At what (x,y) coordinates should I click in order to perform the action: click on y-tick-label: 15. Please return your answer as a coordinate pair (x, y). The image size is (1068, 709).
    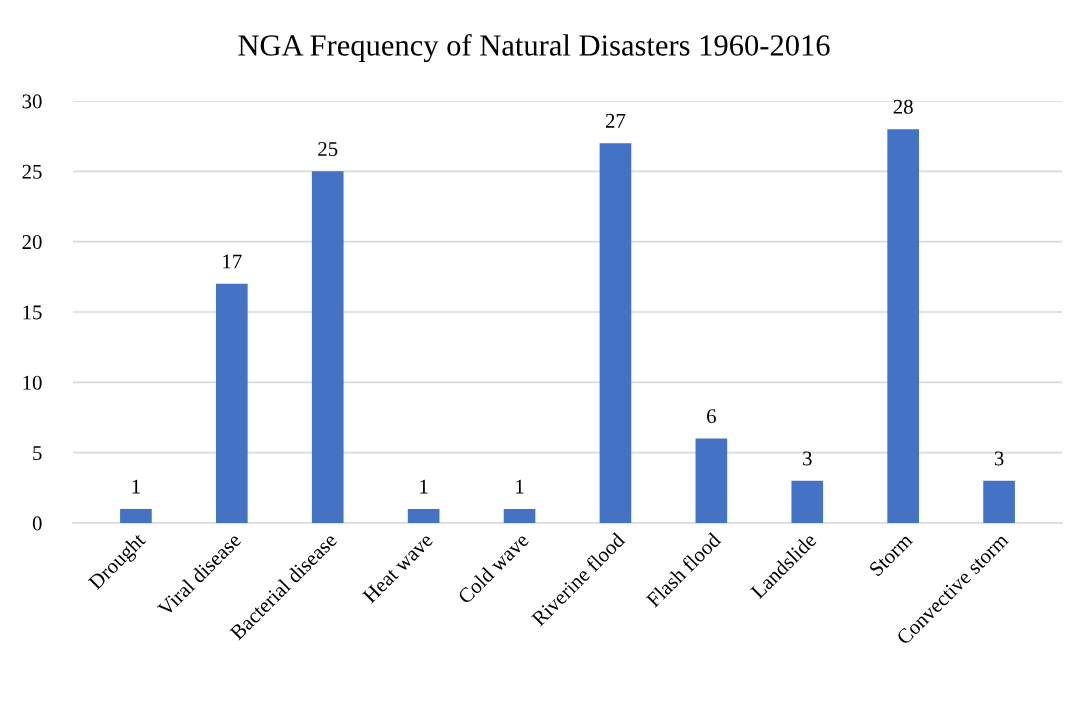
    Looking at the image, I should click on (32, 312).